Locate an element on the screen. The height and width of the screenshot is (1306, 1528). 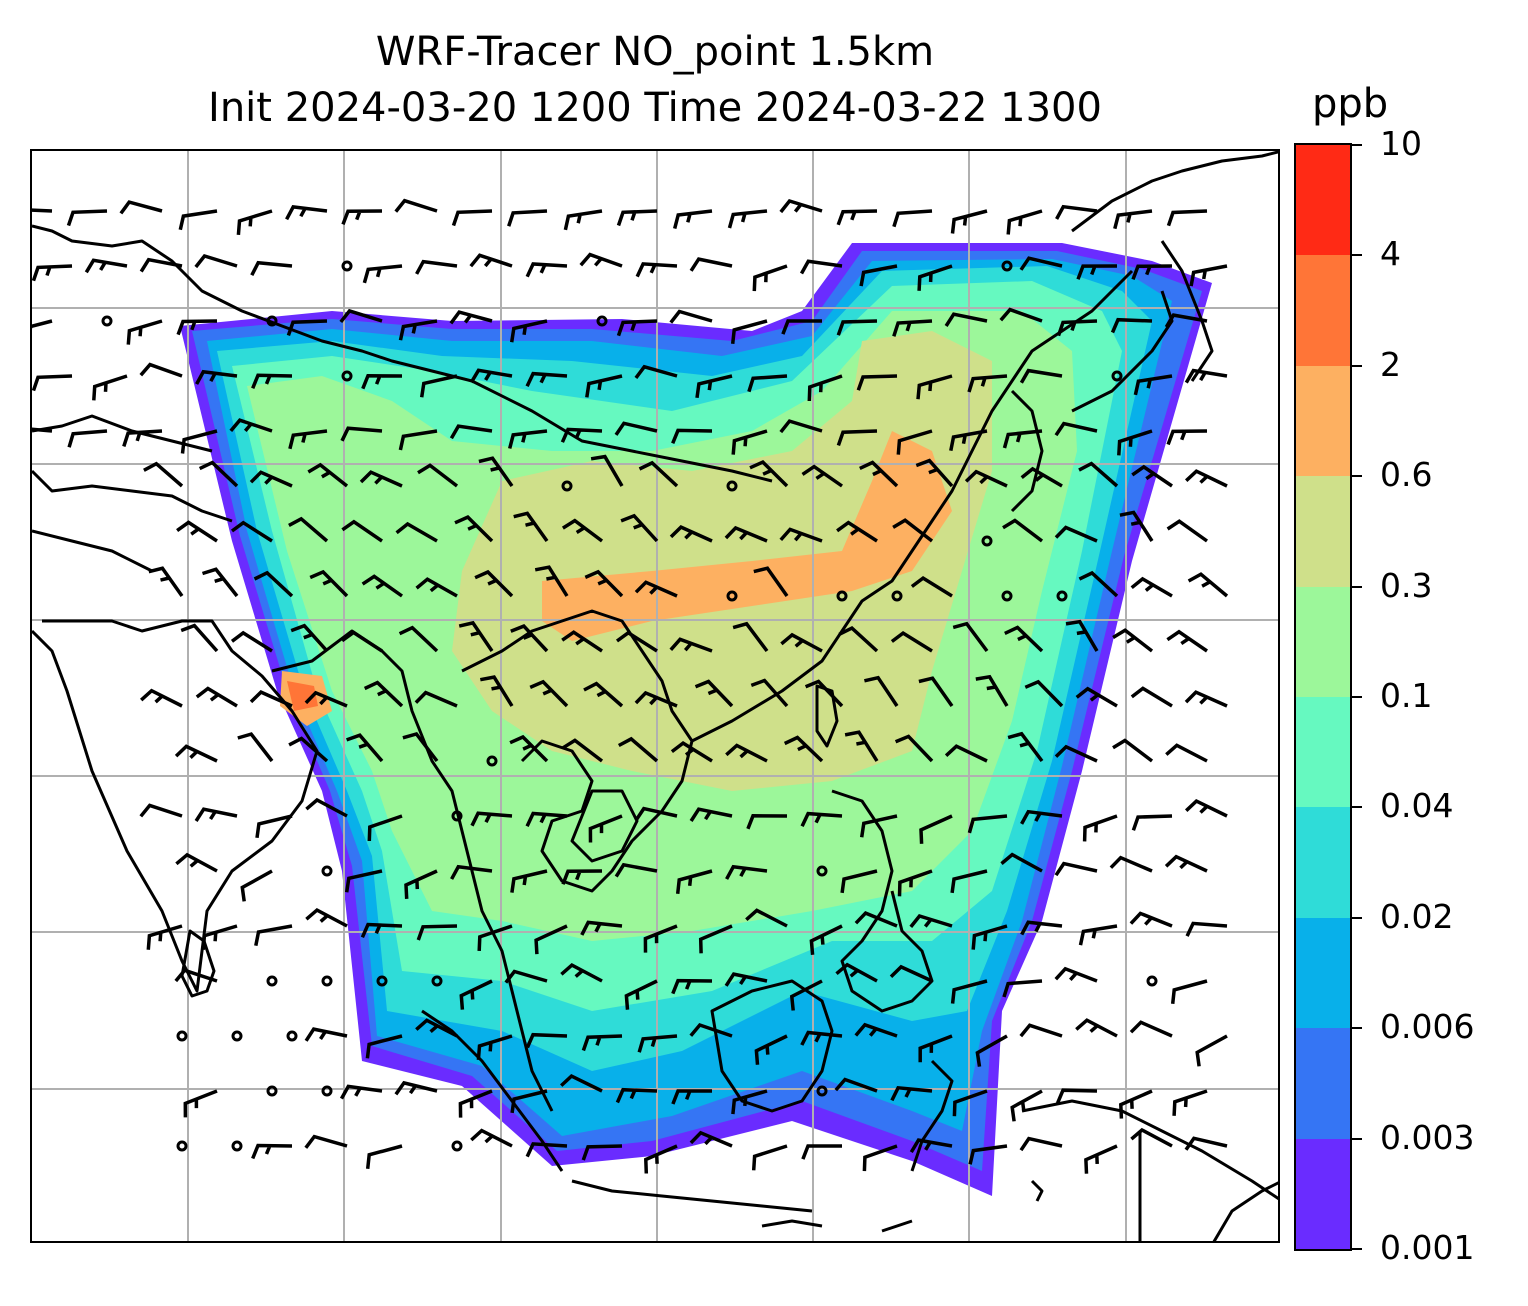
colorbar is located at coordinates (1323, 697).